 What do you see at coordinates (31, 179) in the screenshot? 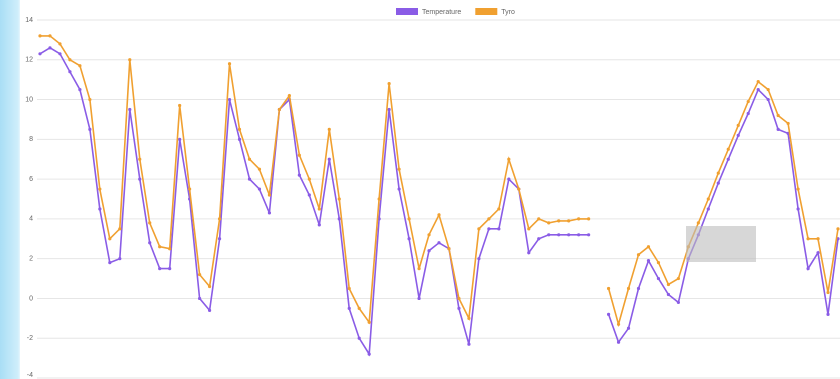
I see `y-tick-label: 6` at bounding box center [31, 179].